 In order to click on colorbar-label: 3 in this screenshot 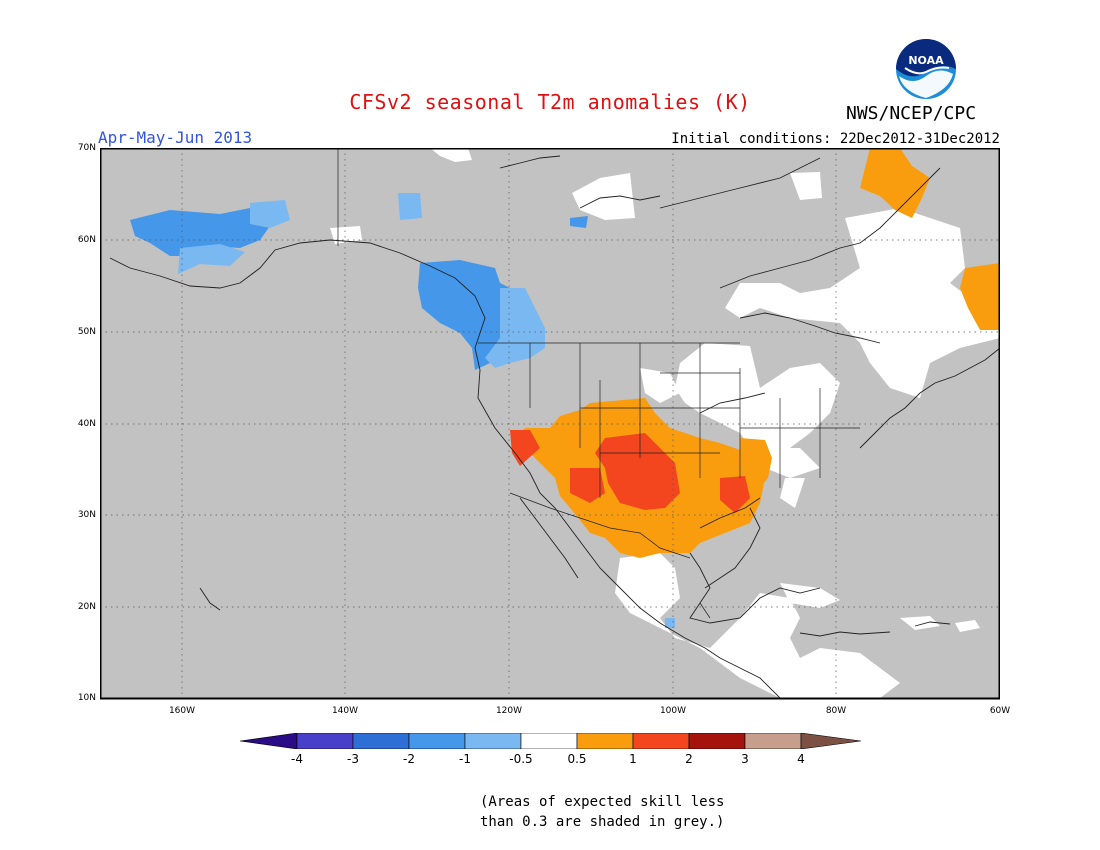, I will do `click(745, 759)`.